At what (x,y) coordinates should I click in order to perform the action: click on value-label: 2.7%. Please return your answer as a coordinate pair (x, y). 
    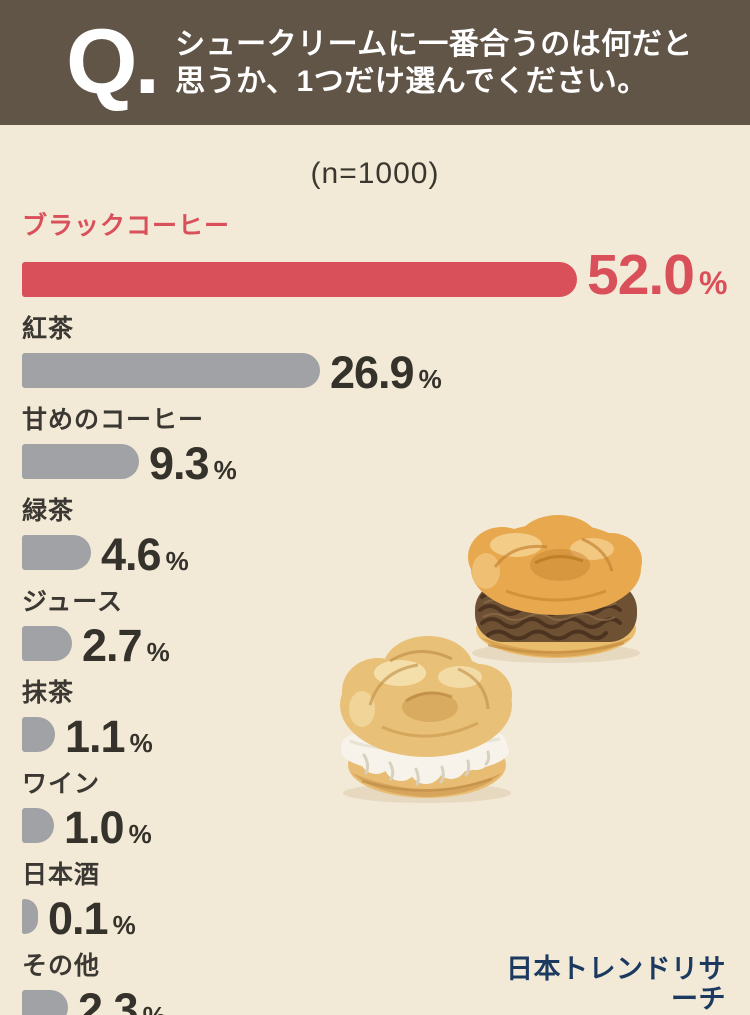
    Looking at the image, I should click on (126, 645).